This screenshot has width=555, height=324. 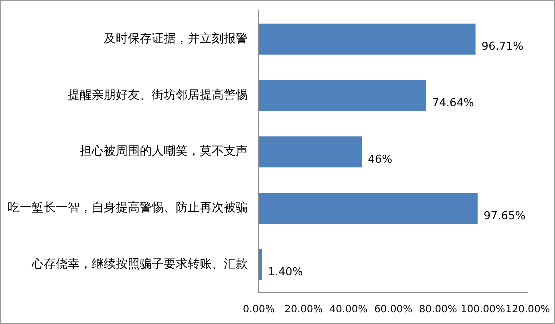 I want to click on x-tick-label: 0.00%, so click(x=259, y=310).